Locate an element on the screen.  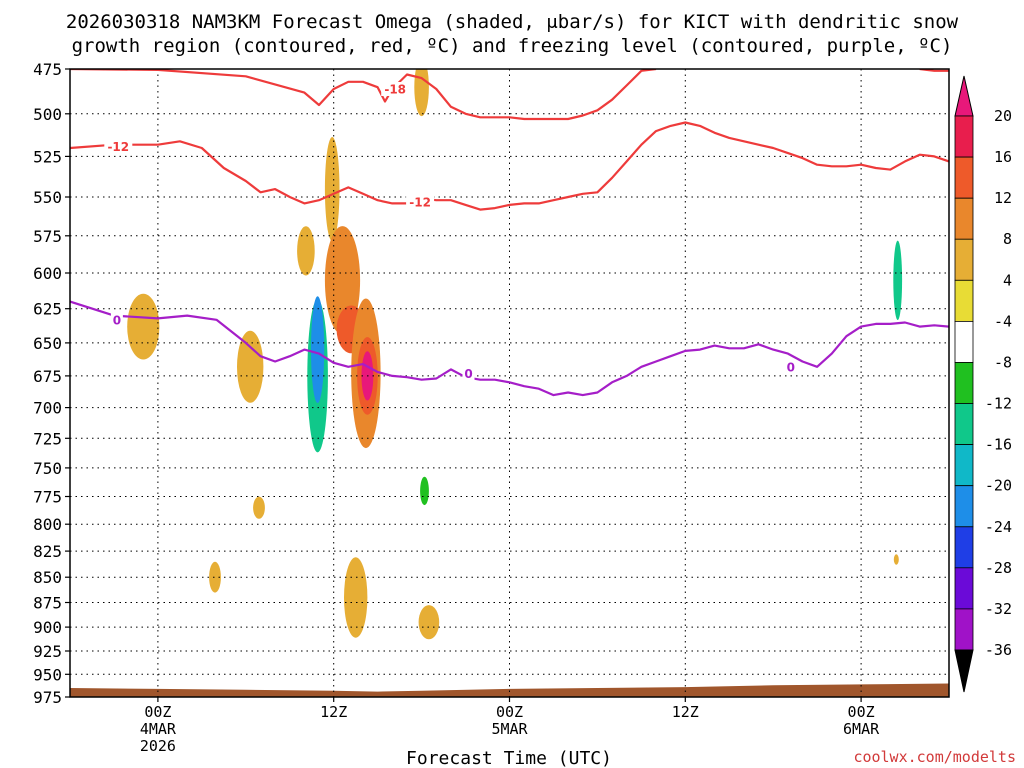
contour-label-2: -12 is located at coordinates (420, 202).